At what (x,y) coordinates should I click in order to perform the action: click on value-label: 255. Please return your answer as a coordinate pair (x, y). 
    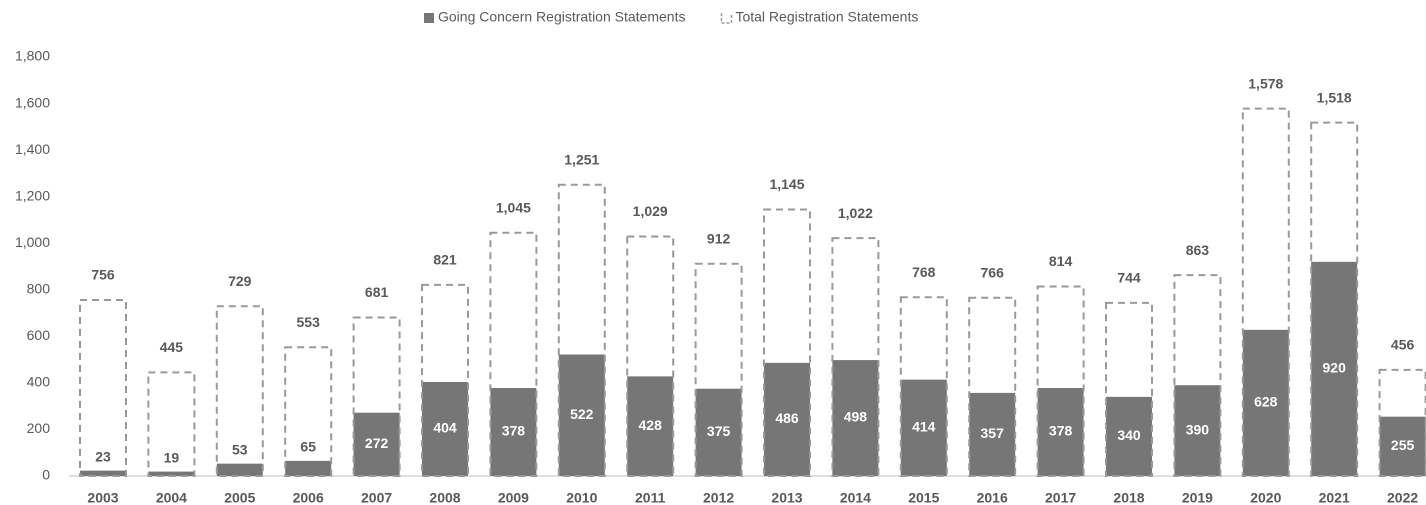
    Looking at the image, I should click on (1403, 445).